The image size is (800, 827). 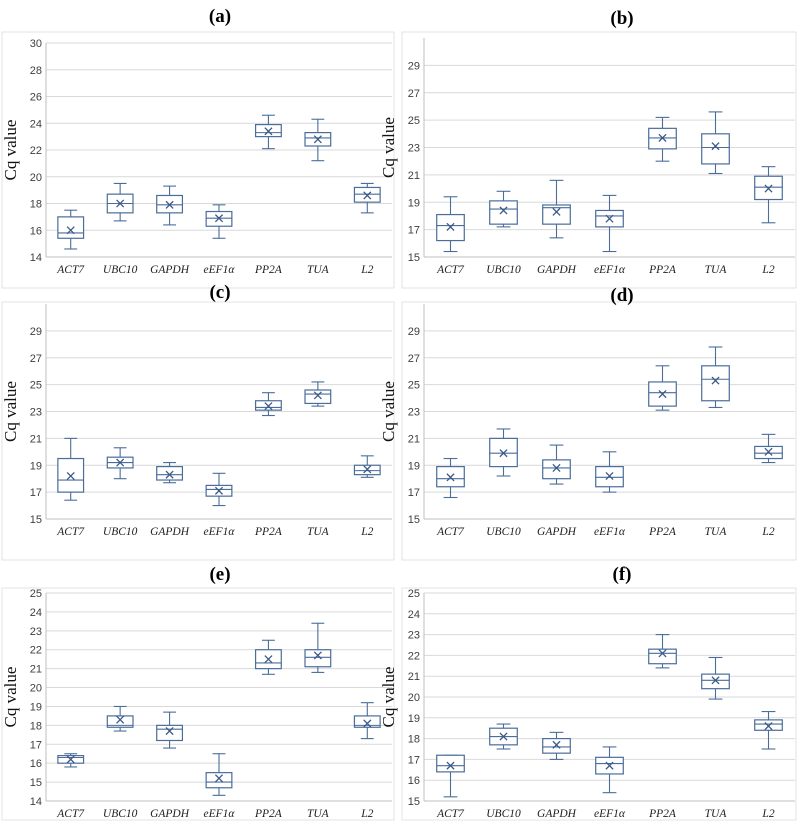 I want to click on y-tick-label: 26, so click(x=36, y=98).